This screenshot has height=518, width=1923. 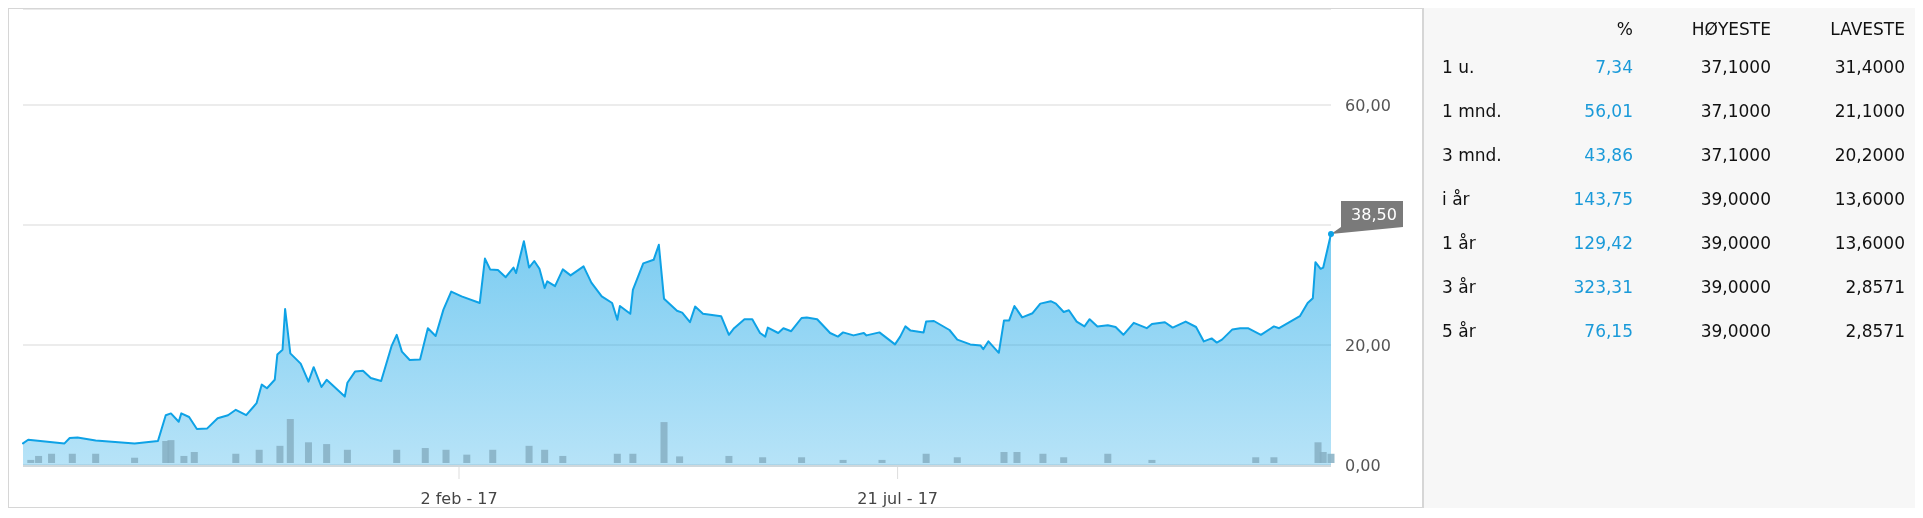 What do you see at coordinates (1608, 331) in the screenshot?
I see `text: 76,15` at bounding box center [1608, 331].